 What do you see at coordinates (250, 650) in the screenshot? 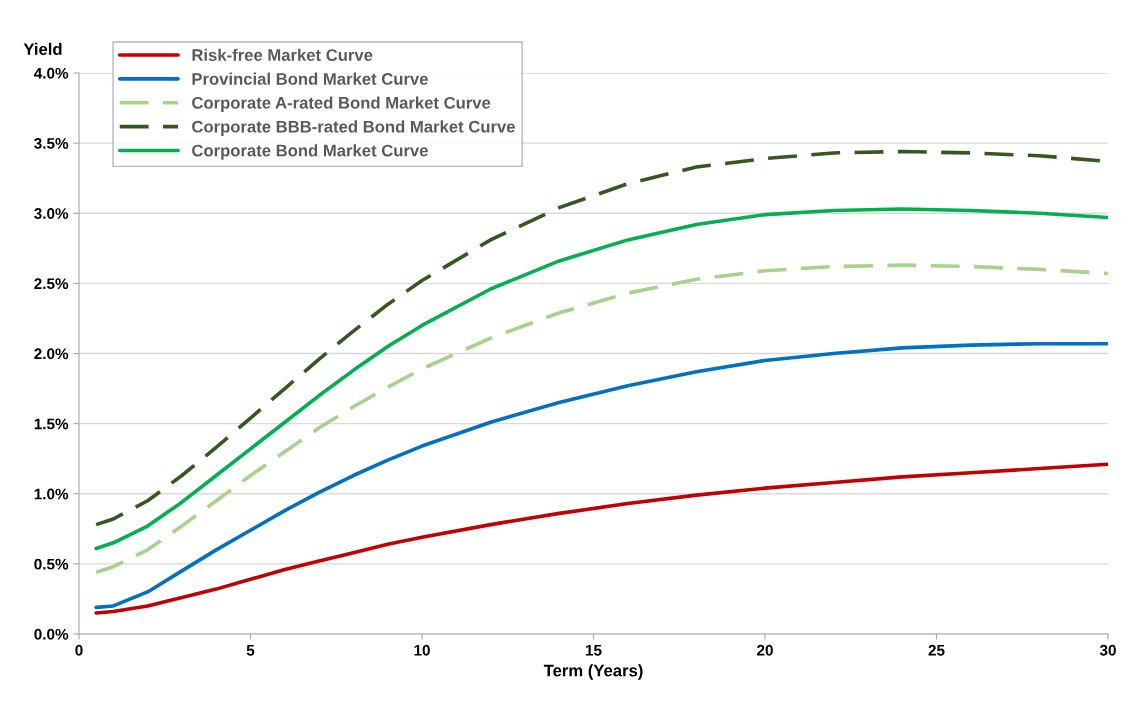
I see `x-tick-label: 5` at bounding box center [250, 650].